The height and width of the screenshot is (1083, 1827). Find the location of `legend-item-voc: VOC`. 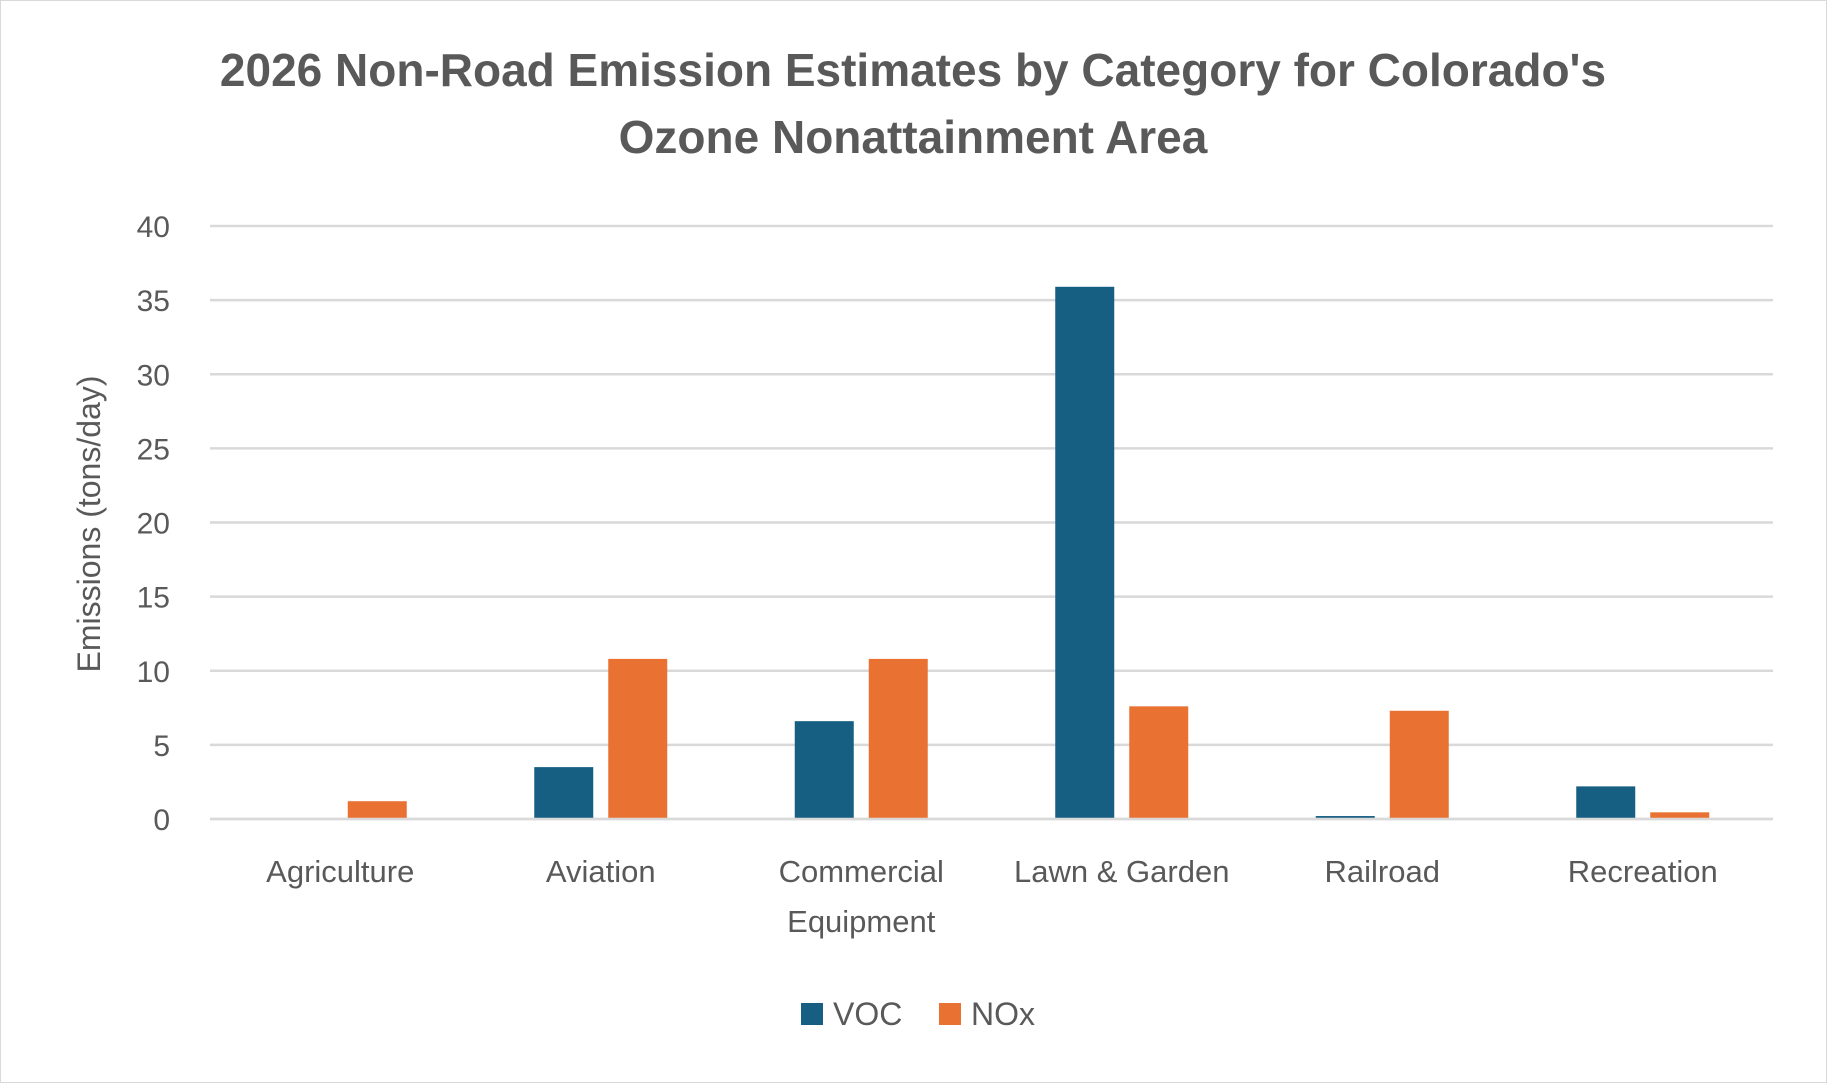

legend-item-voc: VOC is located at coordinates (851, 1014).